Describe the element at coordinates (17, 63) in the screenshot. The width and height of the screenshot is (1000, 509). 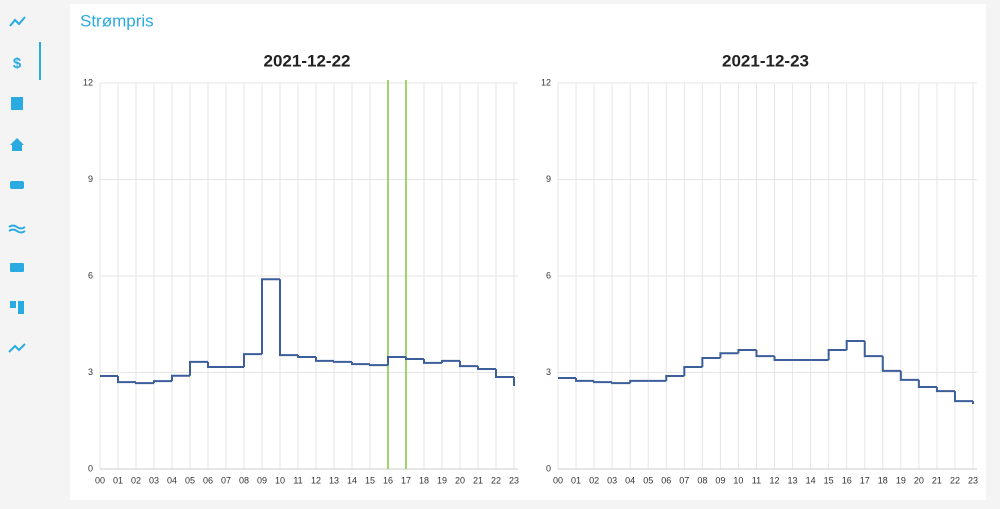
I see `icon-dollar: $` at that location.